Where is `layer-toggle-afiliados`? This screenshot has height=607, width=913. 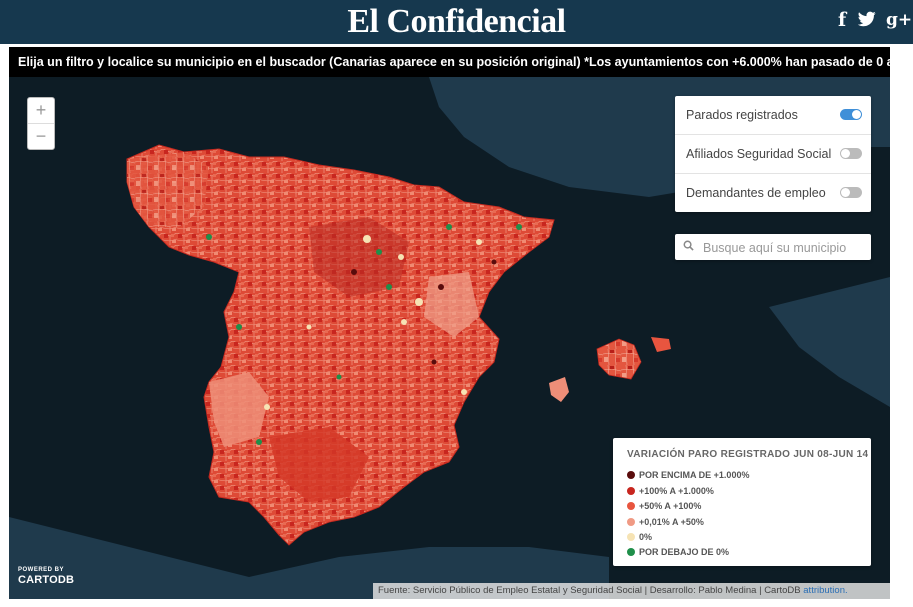 layer-toggle-afiliados is located at coordinates (851, 153).